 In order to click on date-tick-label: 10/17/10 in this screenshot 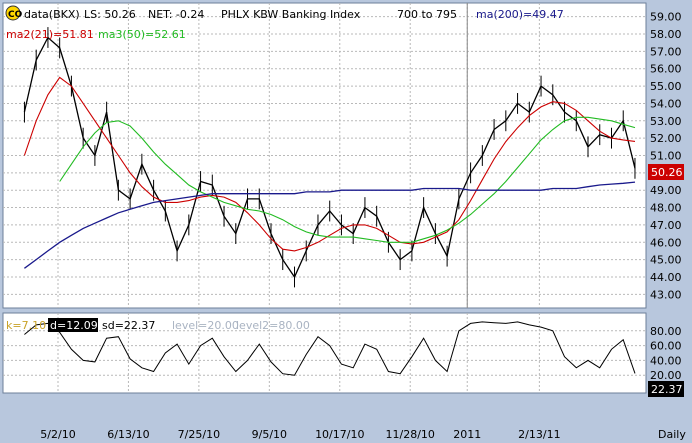, I will do `click(339, 434)`.